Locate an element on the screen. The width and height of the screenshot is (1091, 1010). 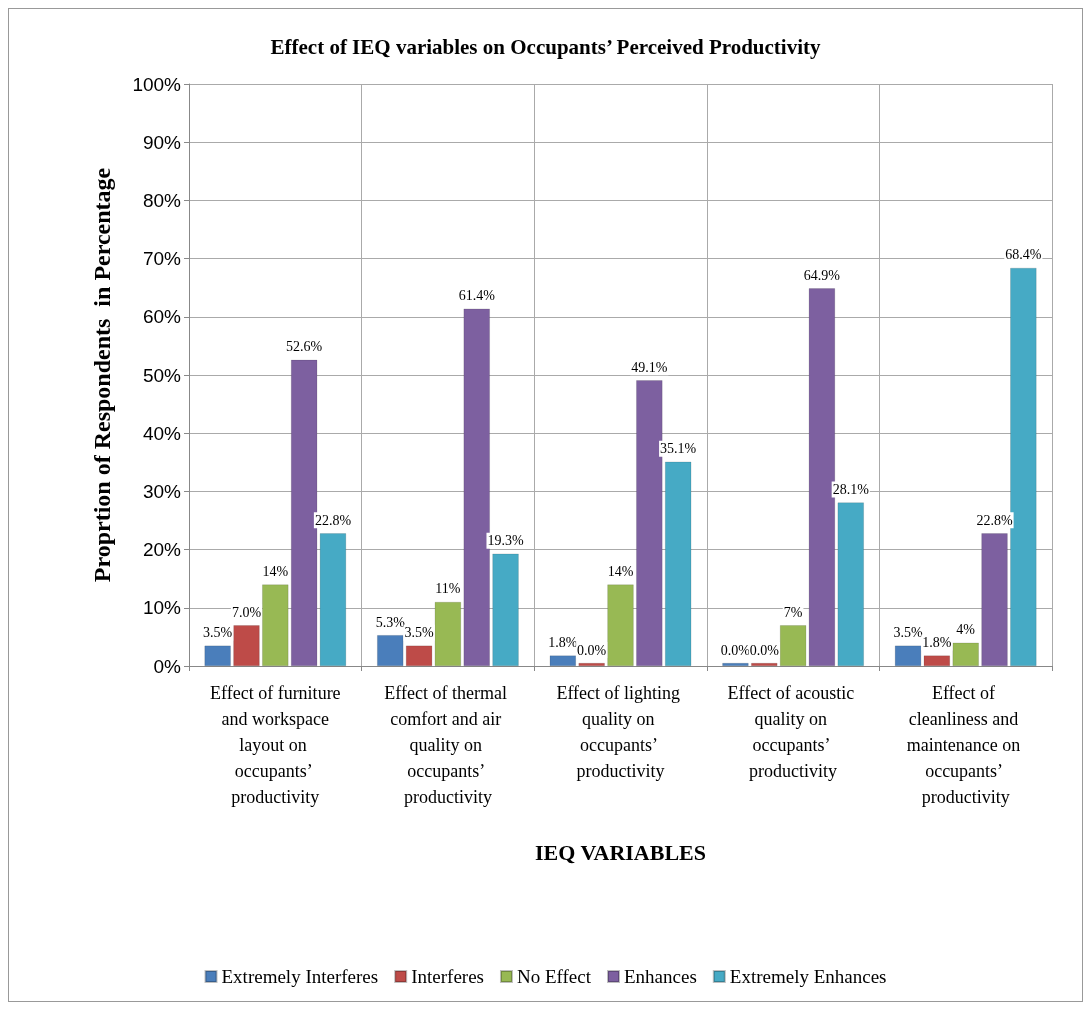
y-axis-title: Proprtion of Respondents in Percentage is located at coordinates (102, 375).